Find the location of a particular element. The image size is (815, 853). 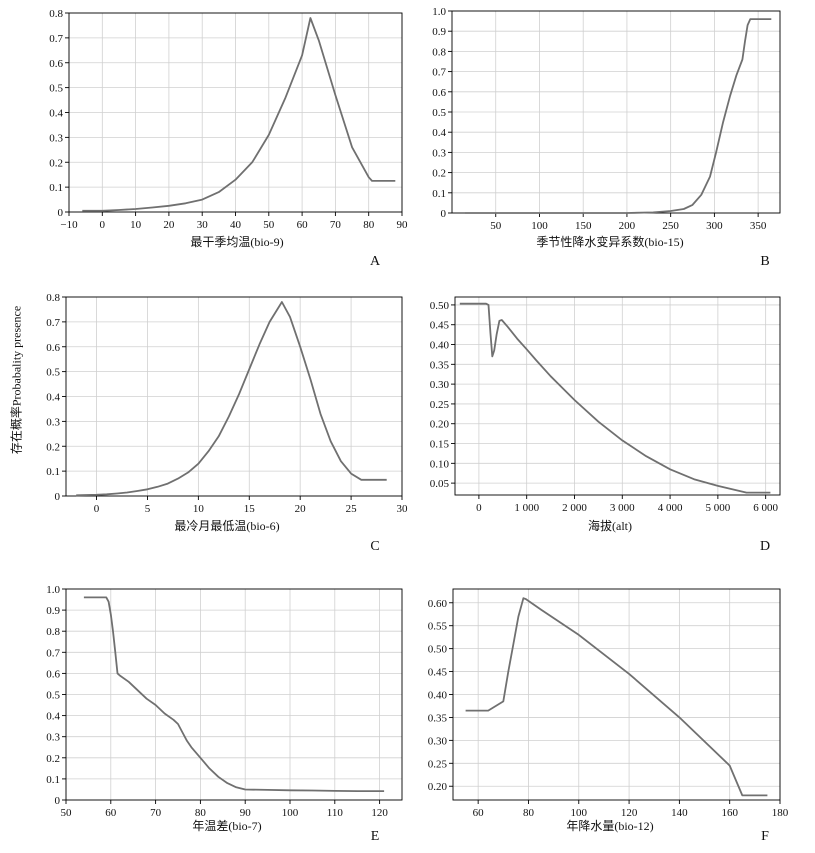

series-line-c is located at coordinates (231, 399).